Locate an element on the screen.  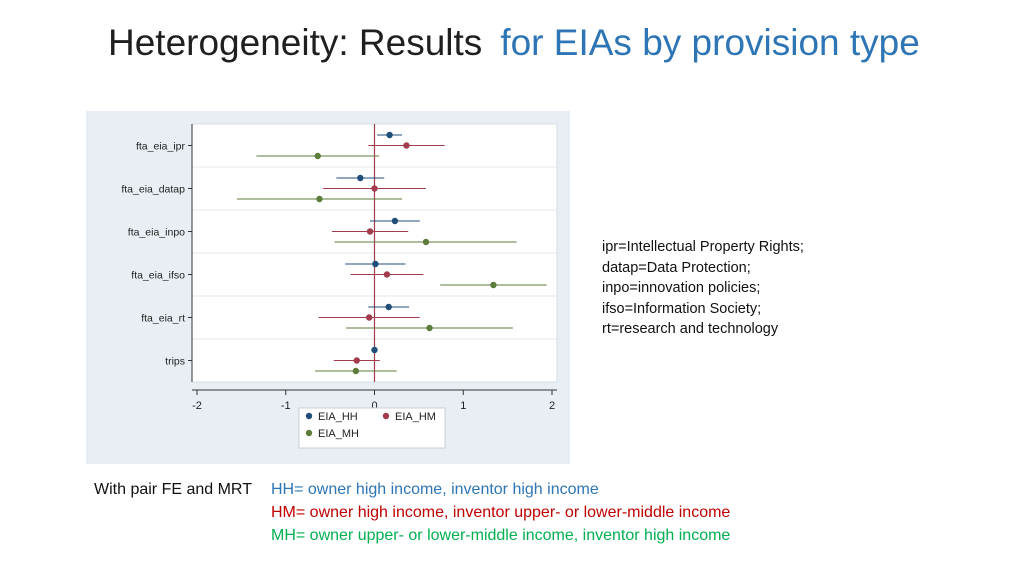
abbrev-datap: datap=Data Protection; is located at coordinates (676, 267).